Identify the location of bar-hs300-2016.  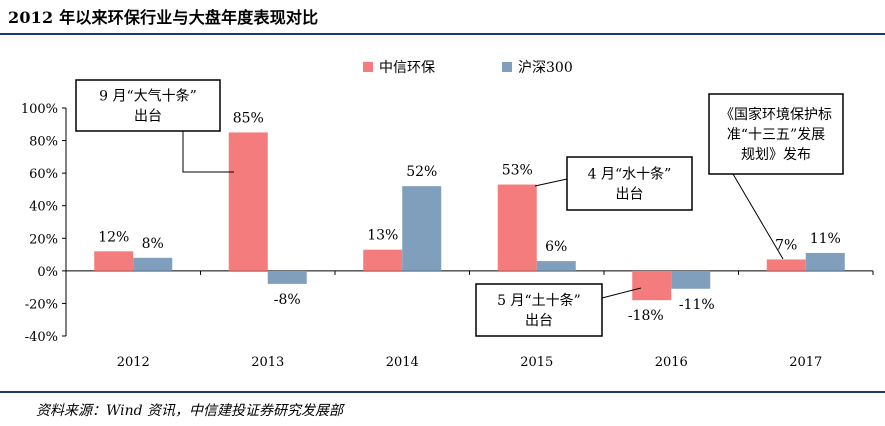
(691, 279).